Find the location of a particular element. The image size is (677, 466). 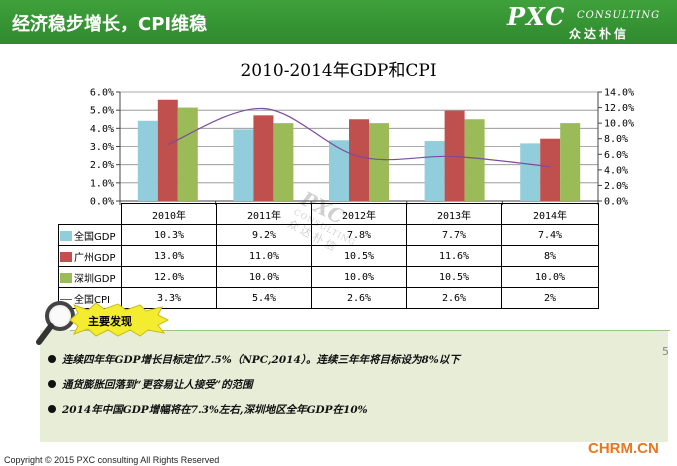

table-row: 全国GDP 10.3% 9.2% 7.8% 7.7% 7.4% is located at coordinates (328, 235).